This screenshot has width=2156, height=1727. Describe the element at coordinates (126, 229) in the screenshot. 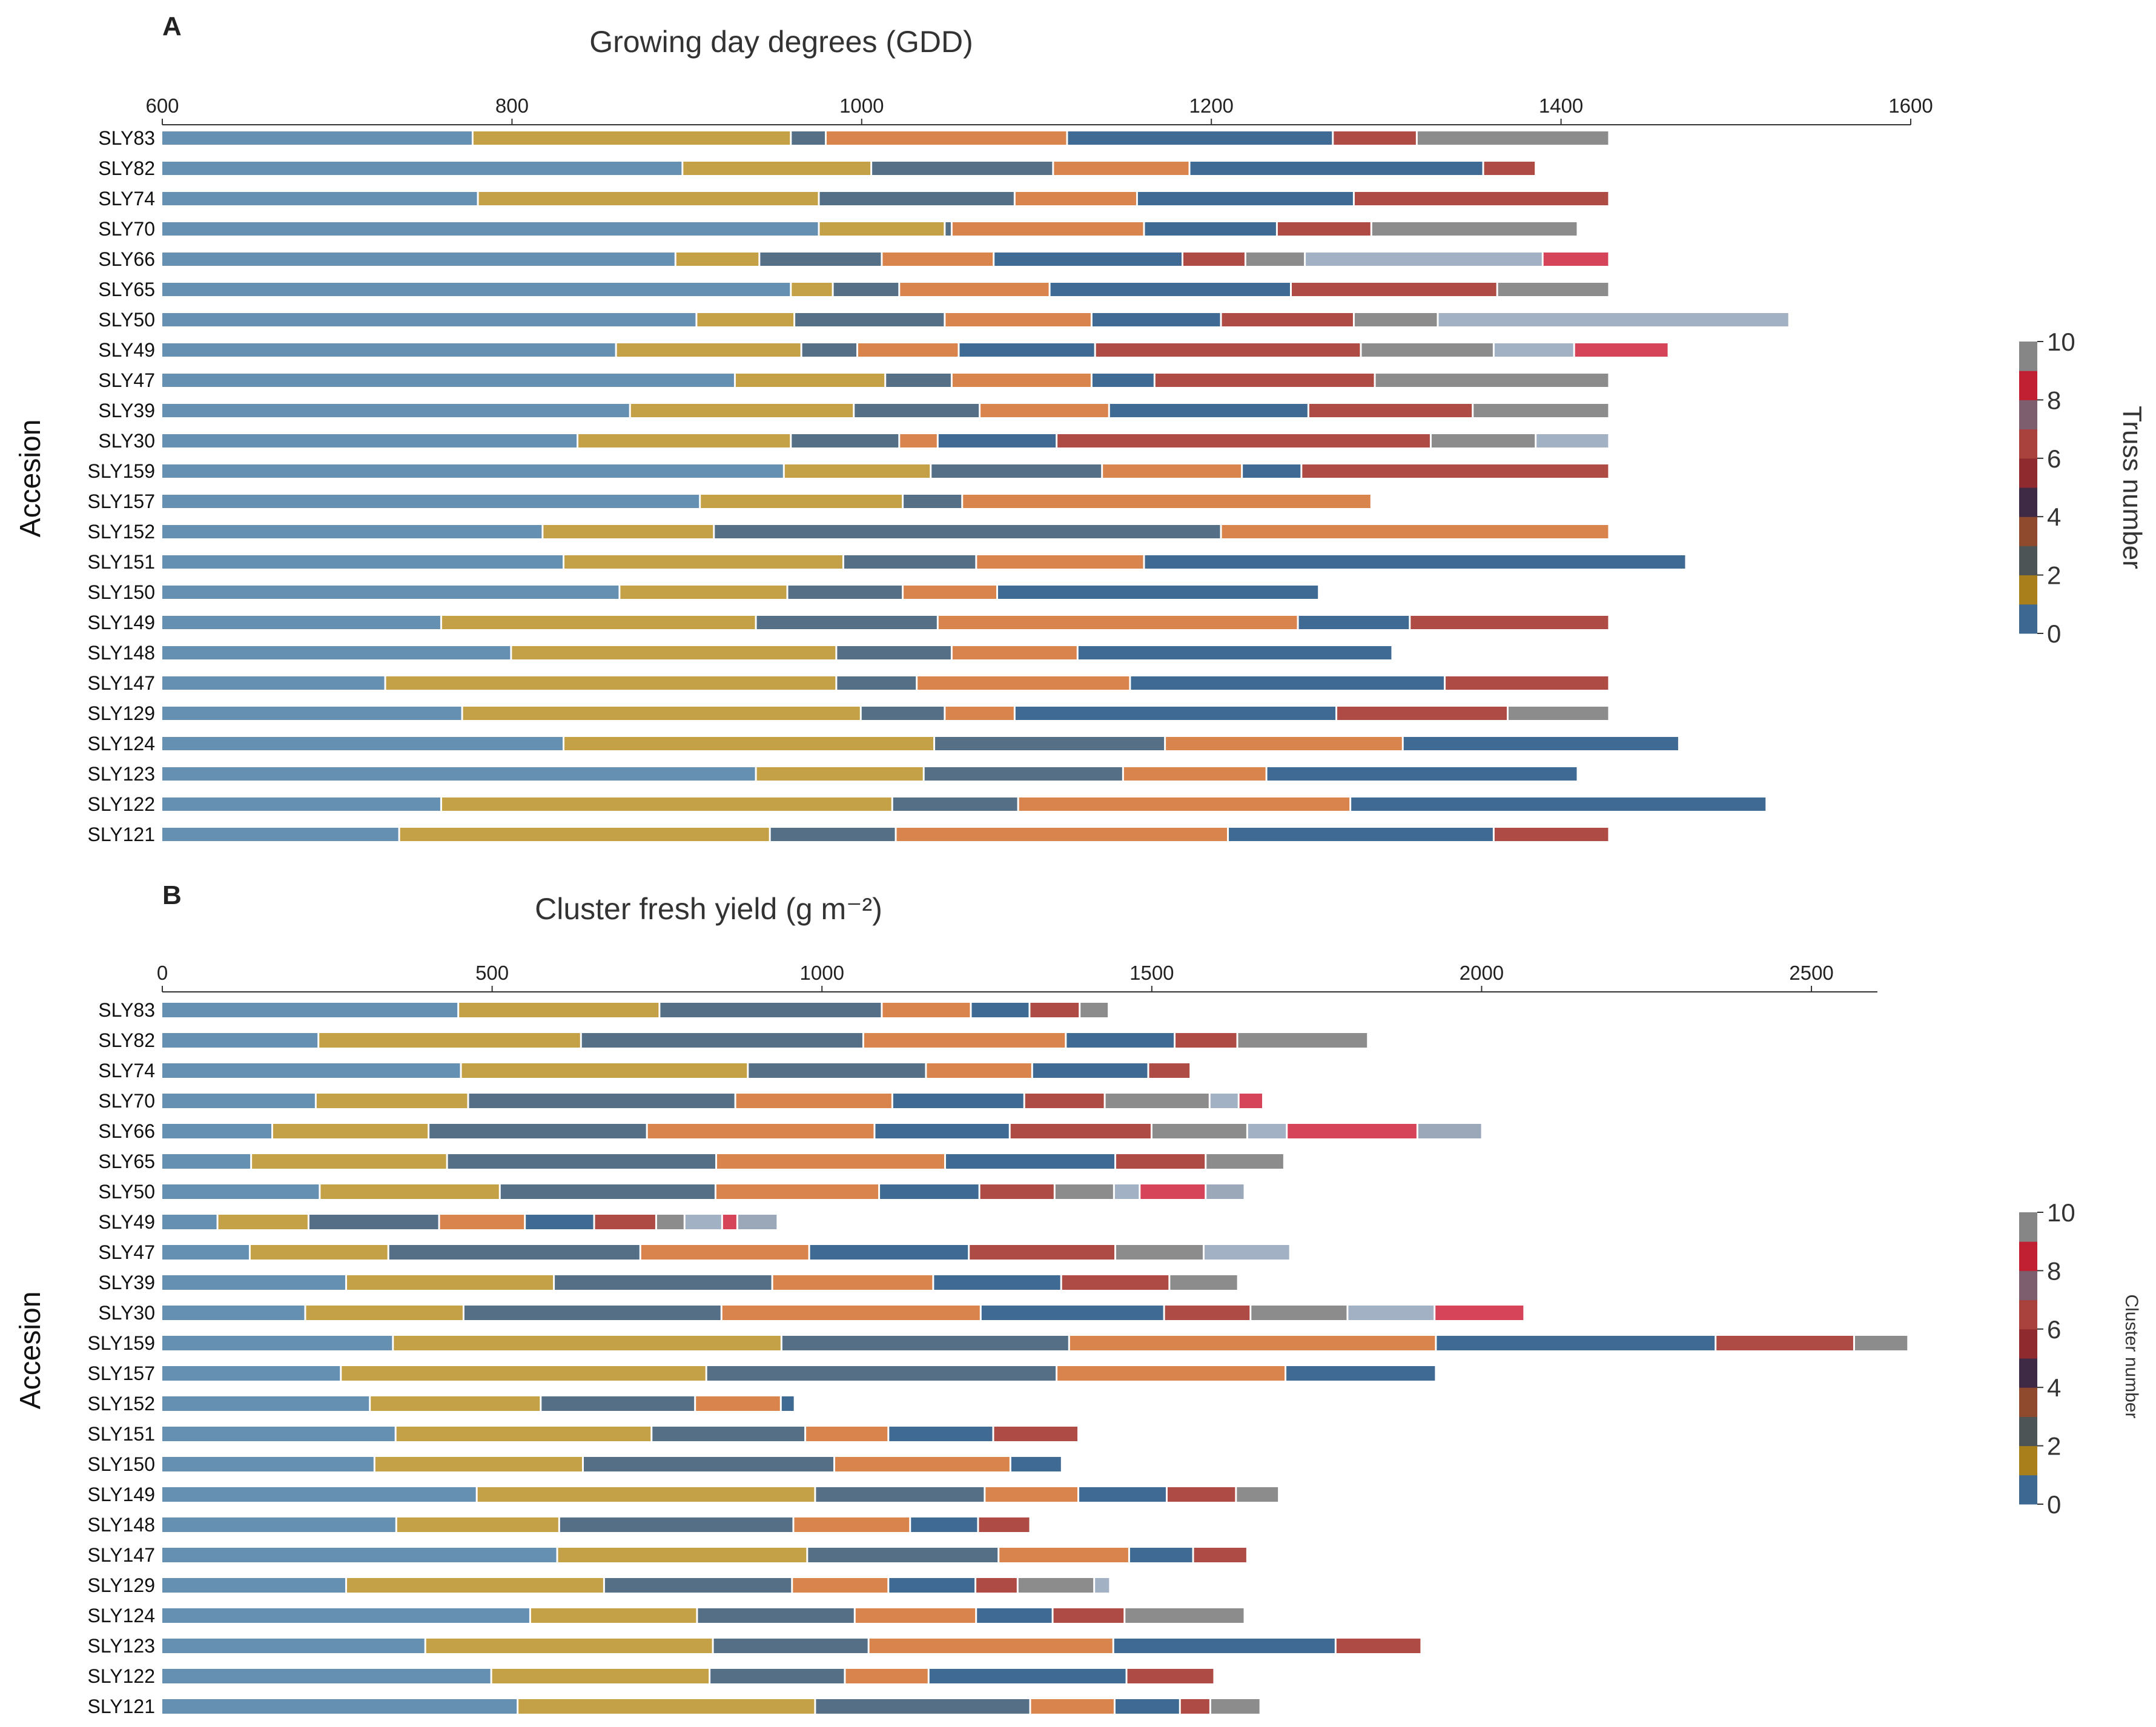

I see `category-label: SLY70` at that location.